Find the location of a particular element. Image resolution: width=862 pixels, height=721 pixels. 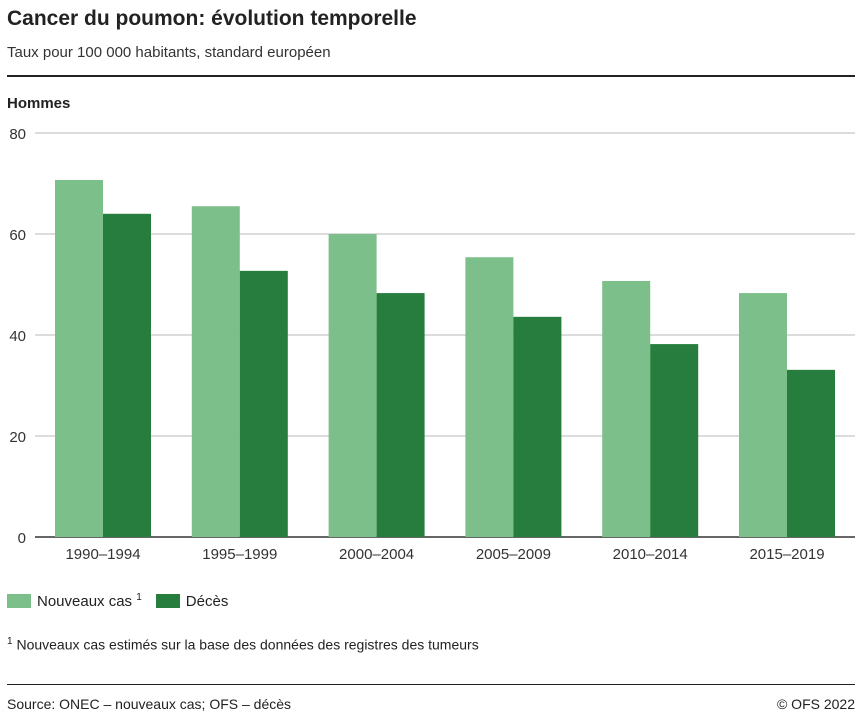

y-tick-label: 60 is located at coordinates (17, 235).